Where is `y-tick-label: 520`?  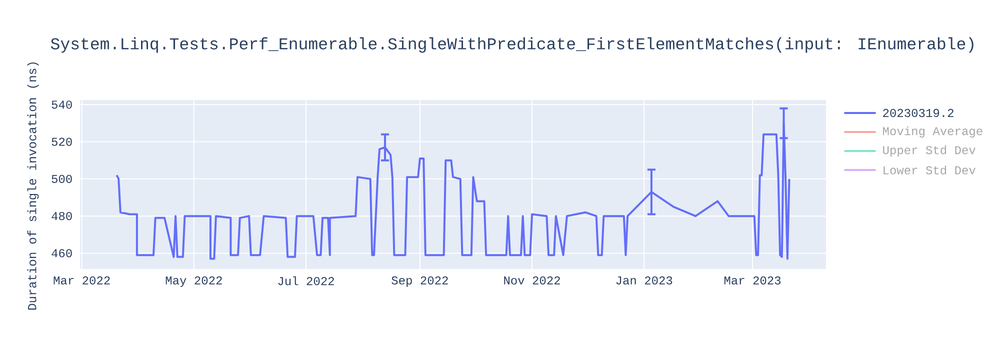
y-tick-label: 520 is located at coordinates (62, 142).